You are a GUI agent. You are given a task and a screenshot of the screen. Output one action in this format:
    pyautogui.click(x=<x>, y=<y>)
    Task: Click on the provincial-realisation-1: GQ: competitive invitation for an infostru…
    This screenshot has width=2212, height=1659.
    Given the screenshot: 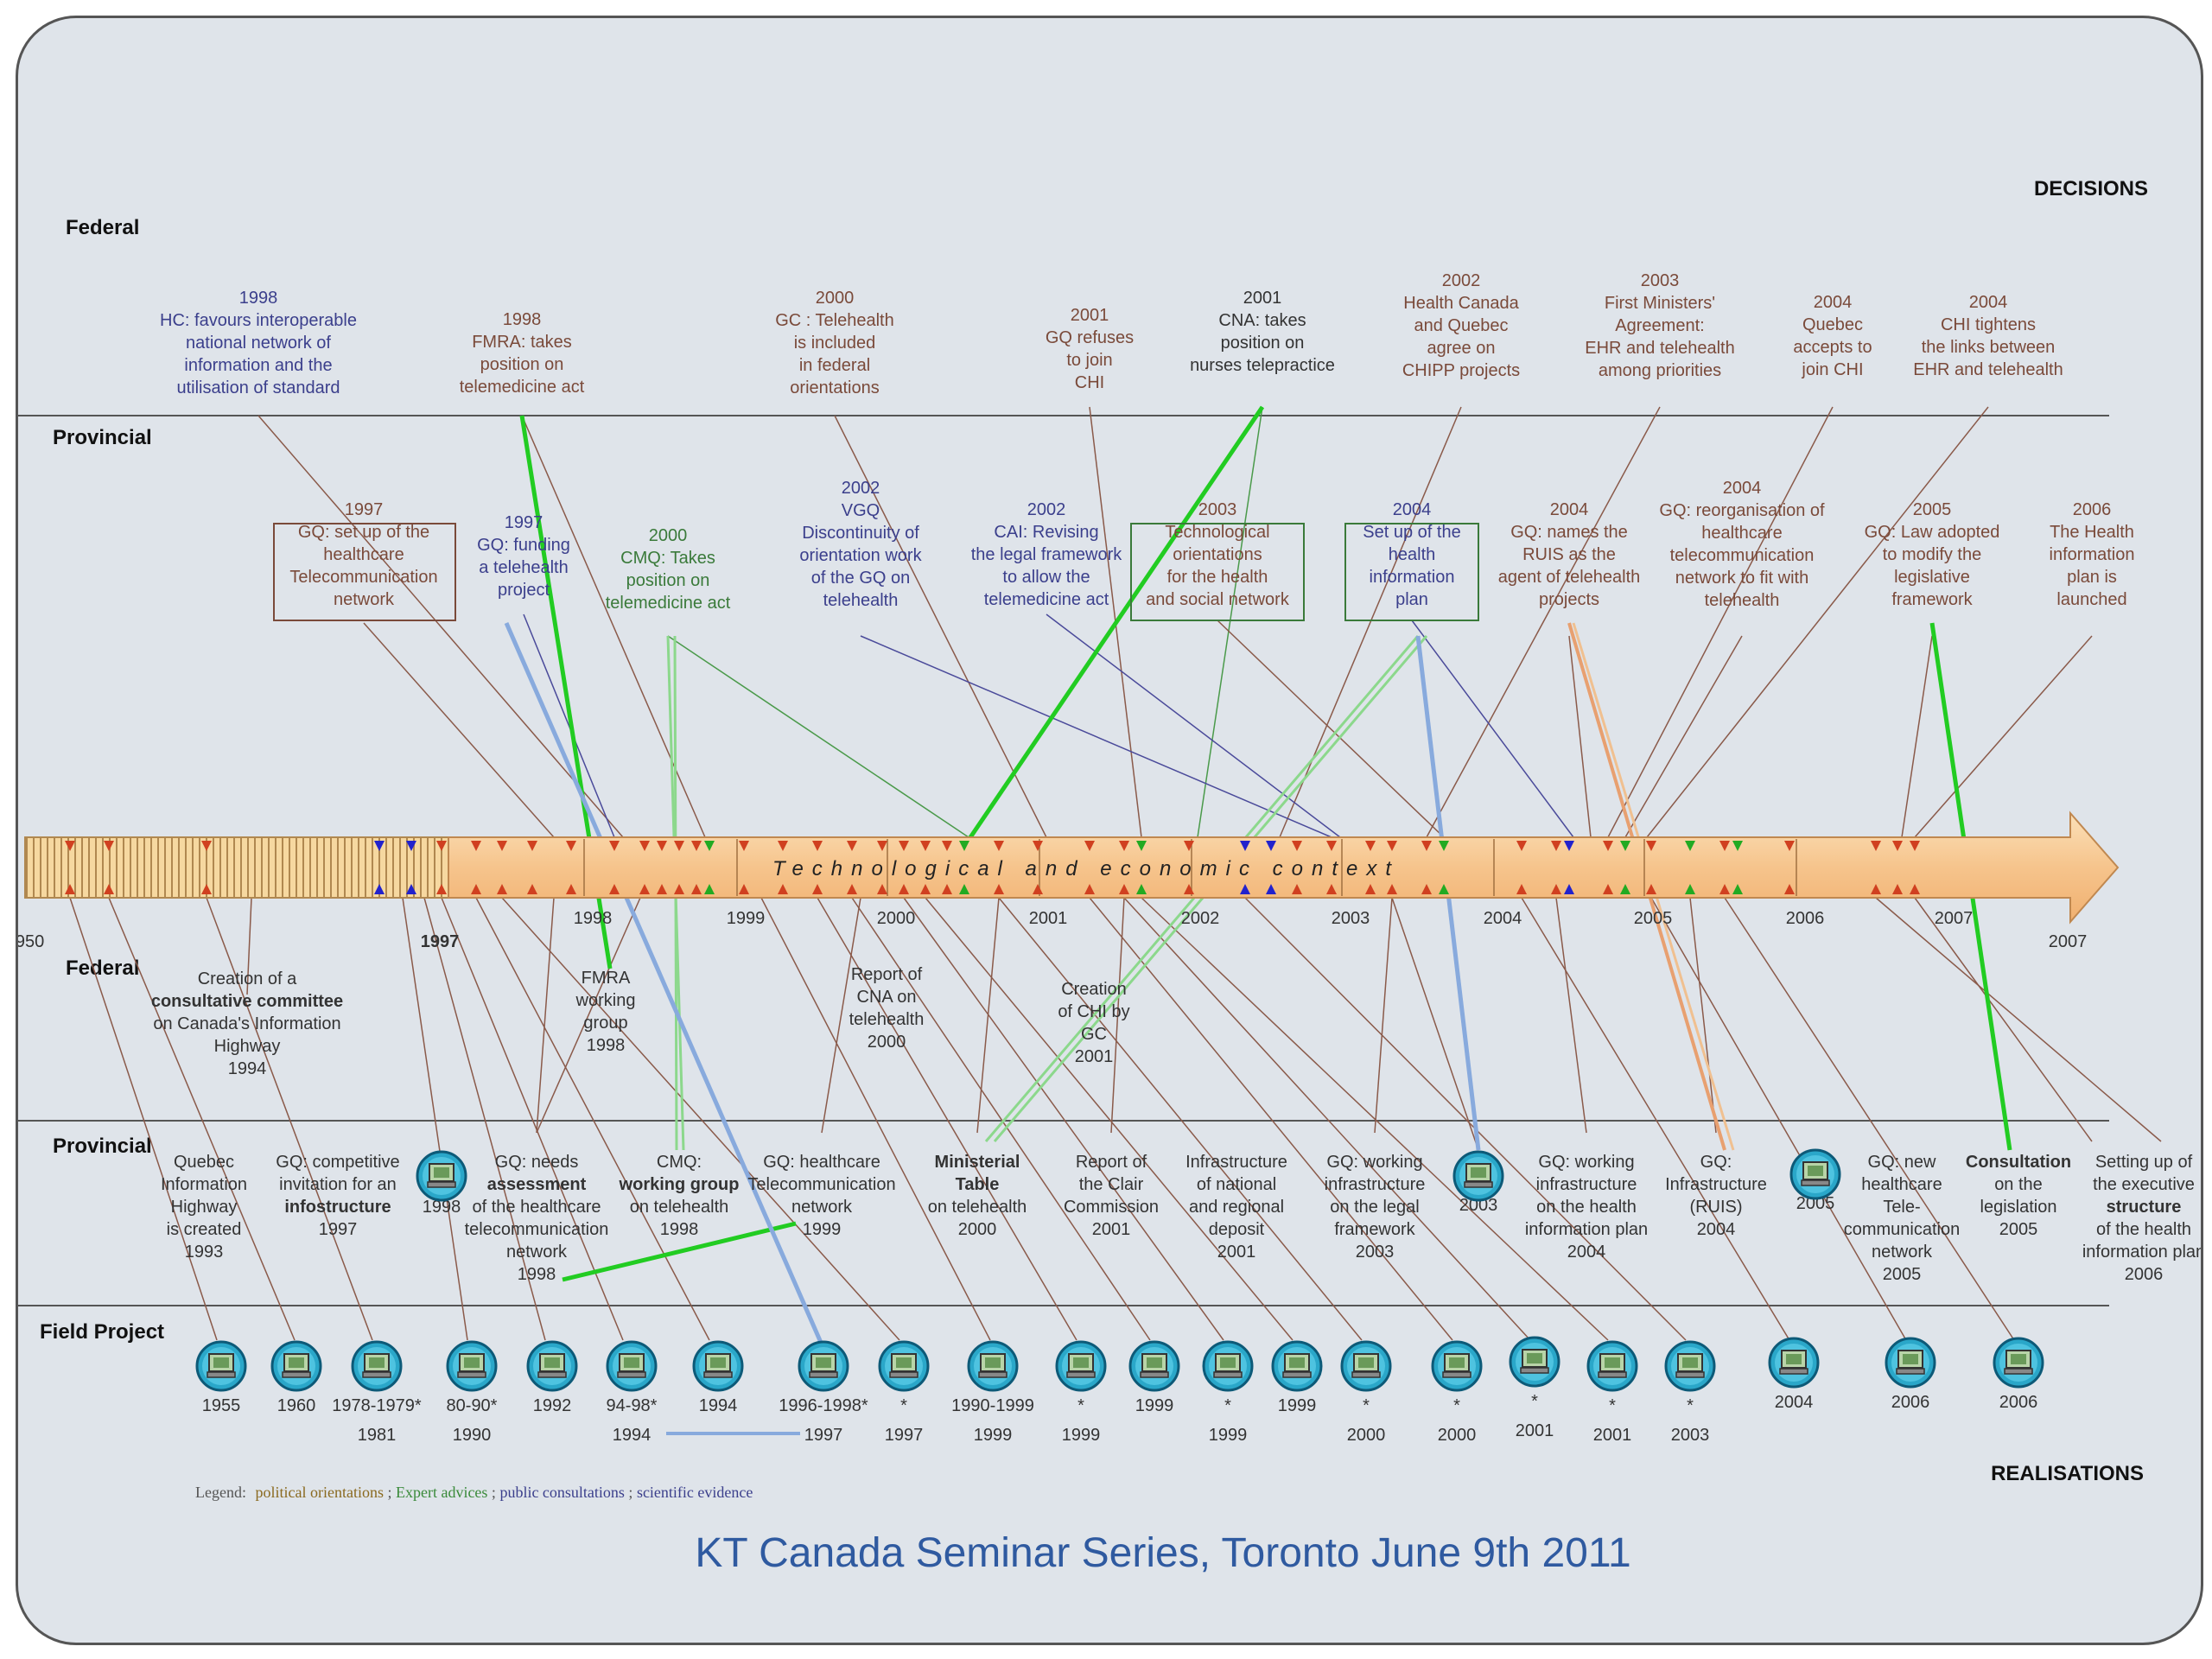 What is the action you would take?
    pyautogui.click(x=337, y=1196)
    